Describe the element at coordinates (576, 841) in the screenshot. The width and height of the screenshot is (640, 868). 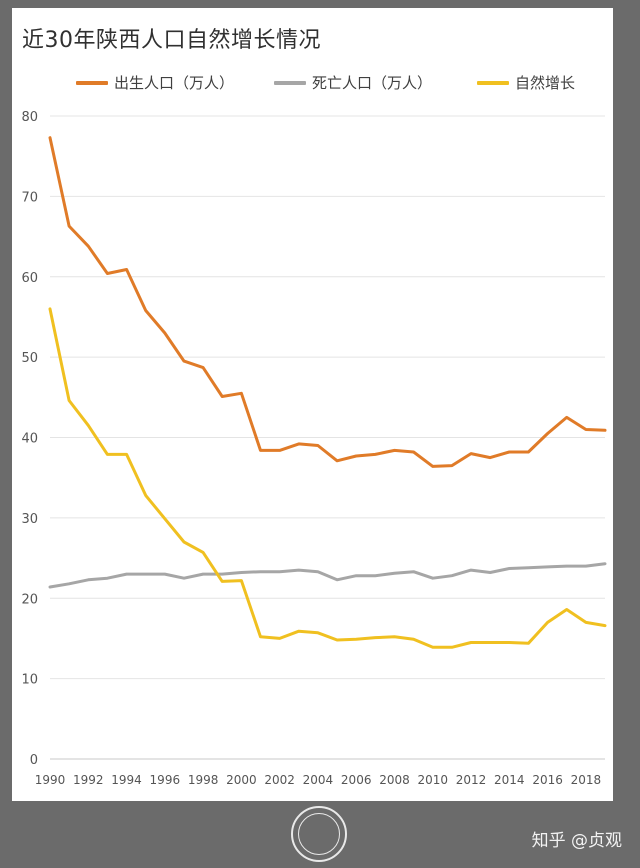
I see `watermark-text: 知乎 @贞观` at that location.